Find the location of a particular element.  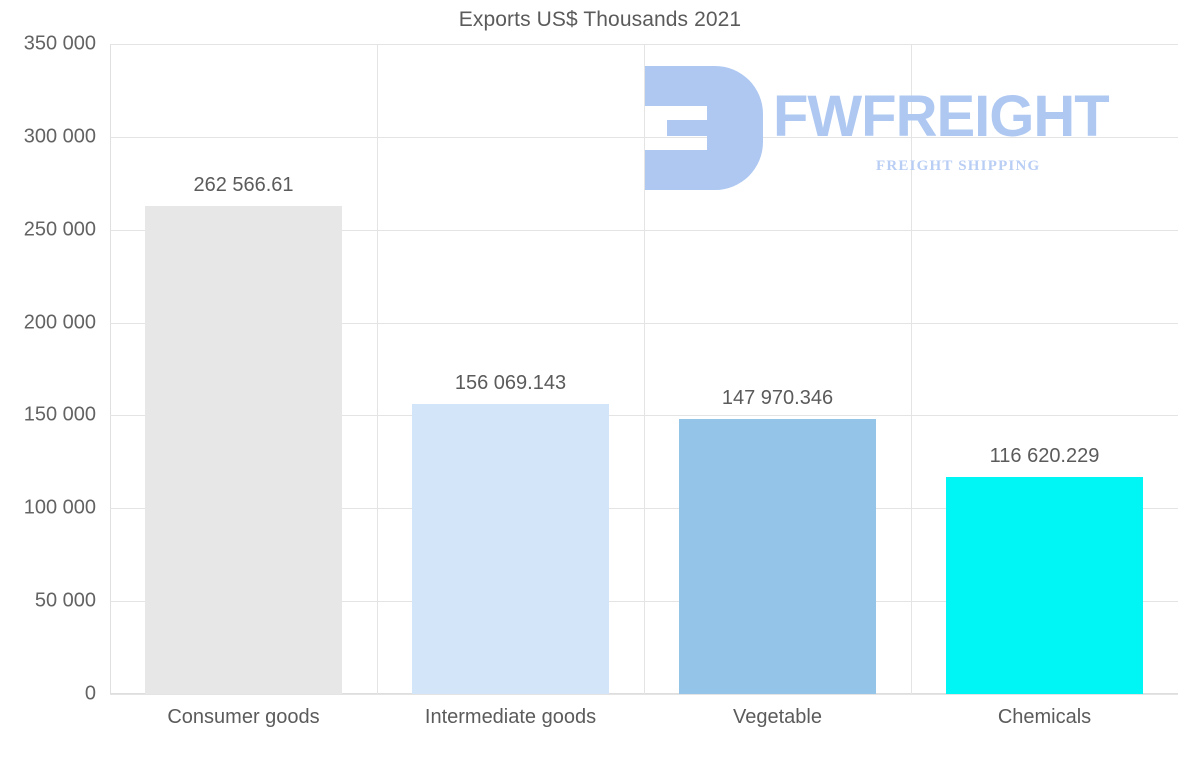

x-axis-tick-label: Consumer goods is located at coordinates (243, 717).